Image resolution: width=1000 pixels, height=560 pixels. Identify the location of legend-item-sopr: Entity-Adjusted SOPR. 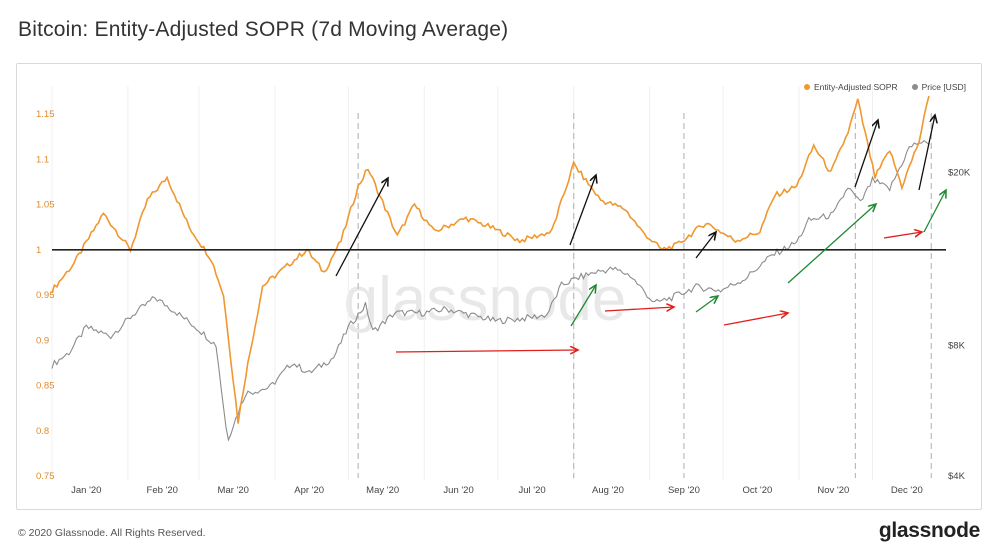
(850, 87).